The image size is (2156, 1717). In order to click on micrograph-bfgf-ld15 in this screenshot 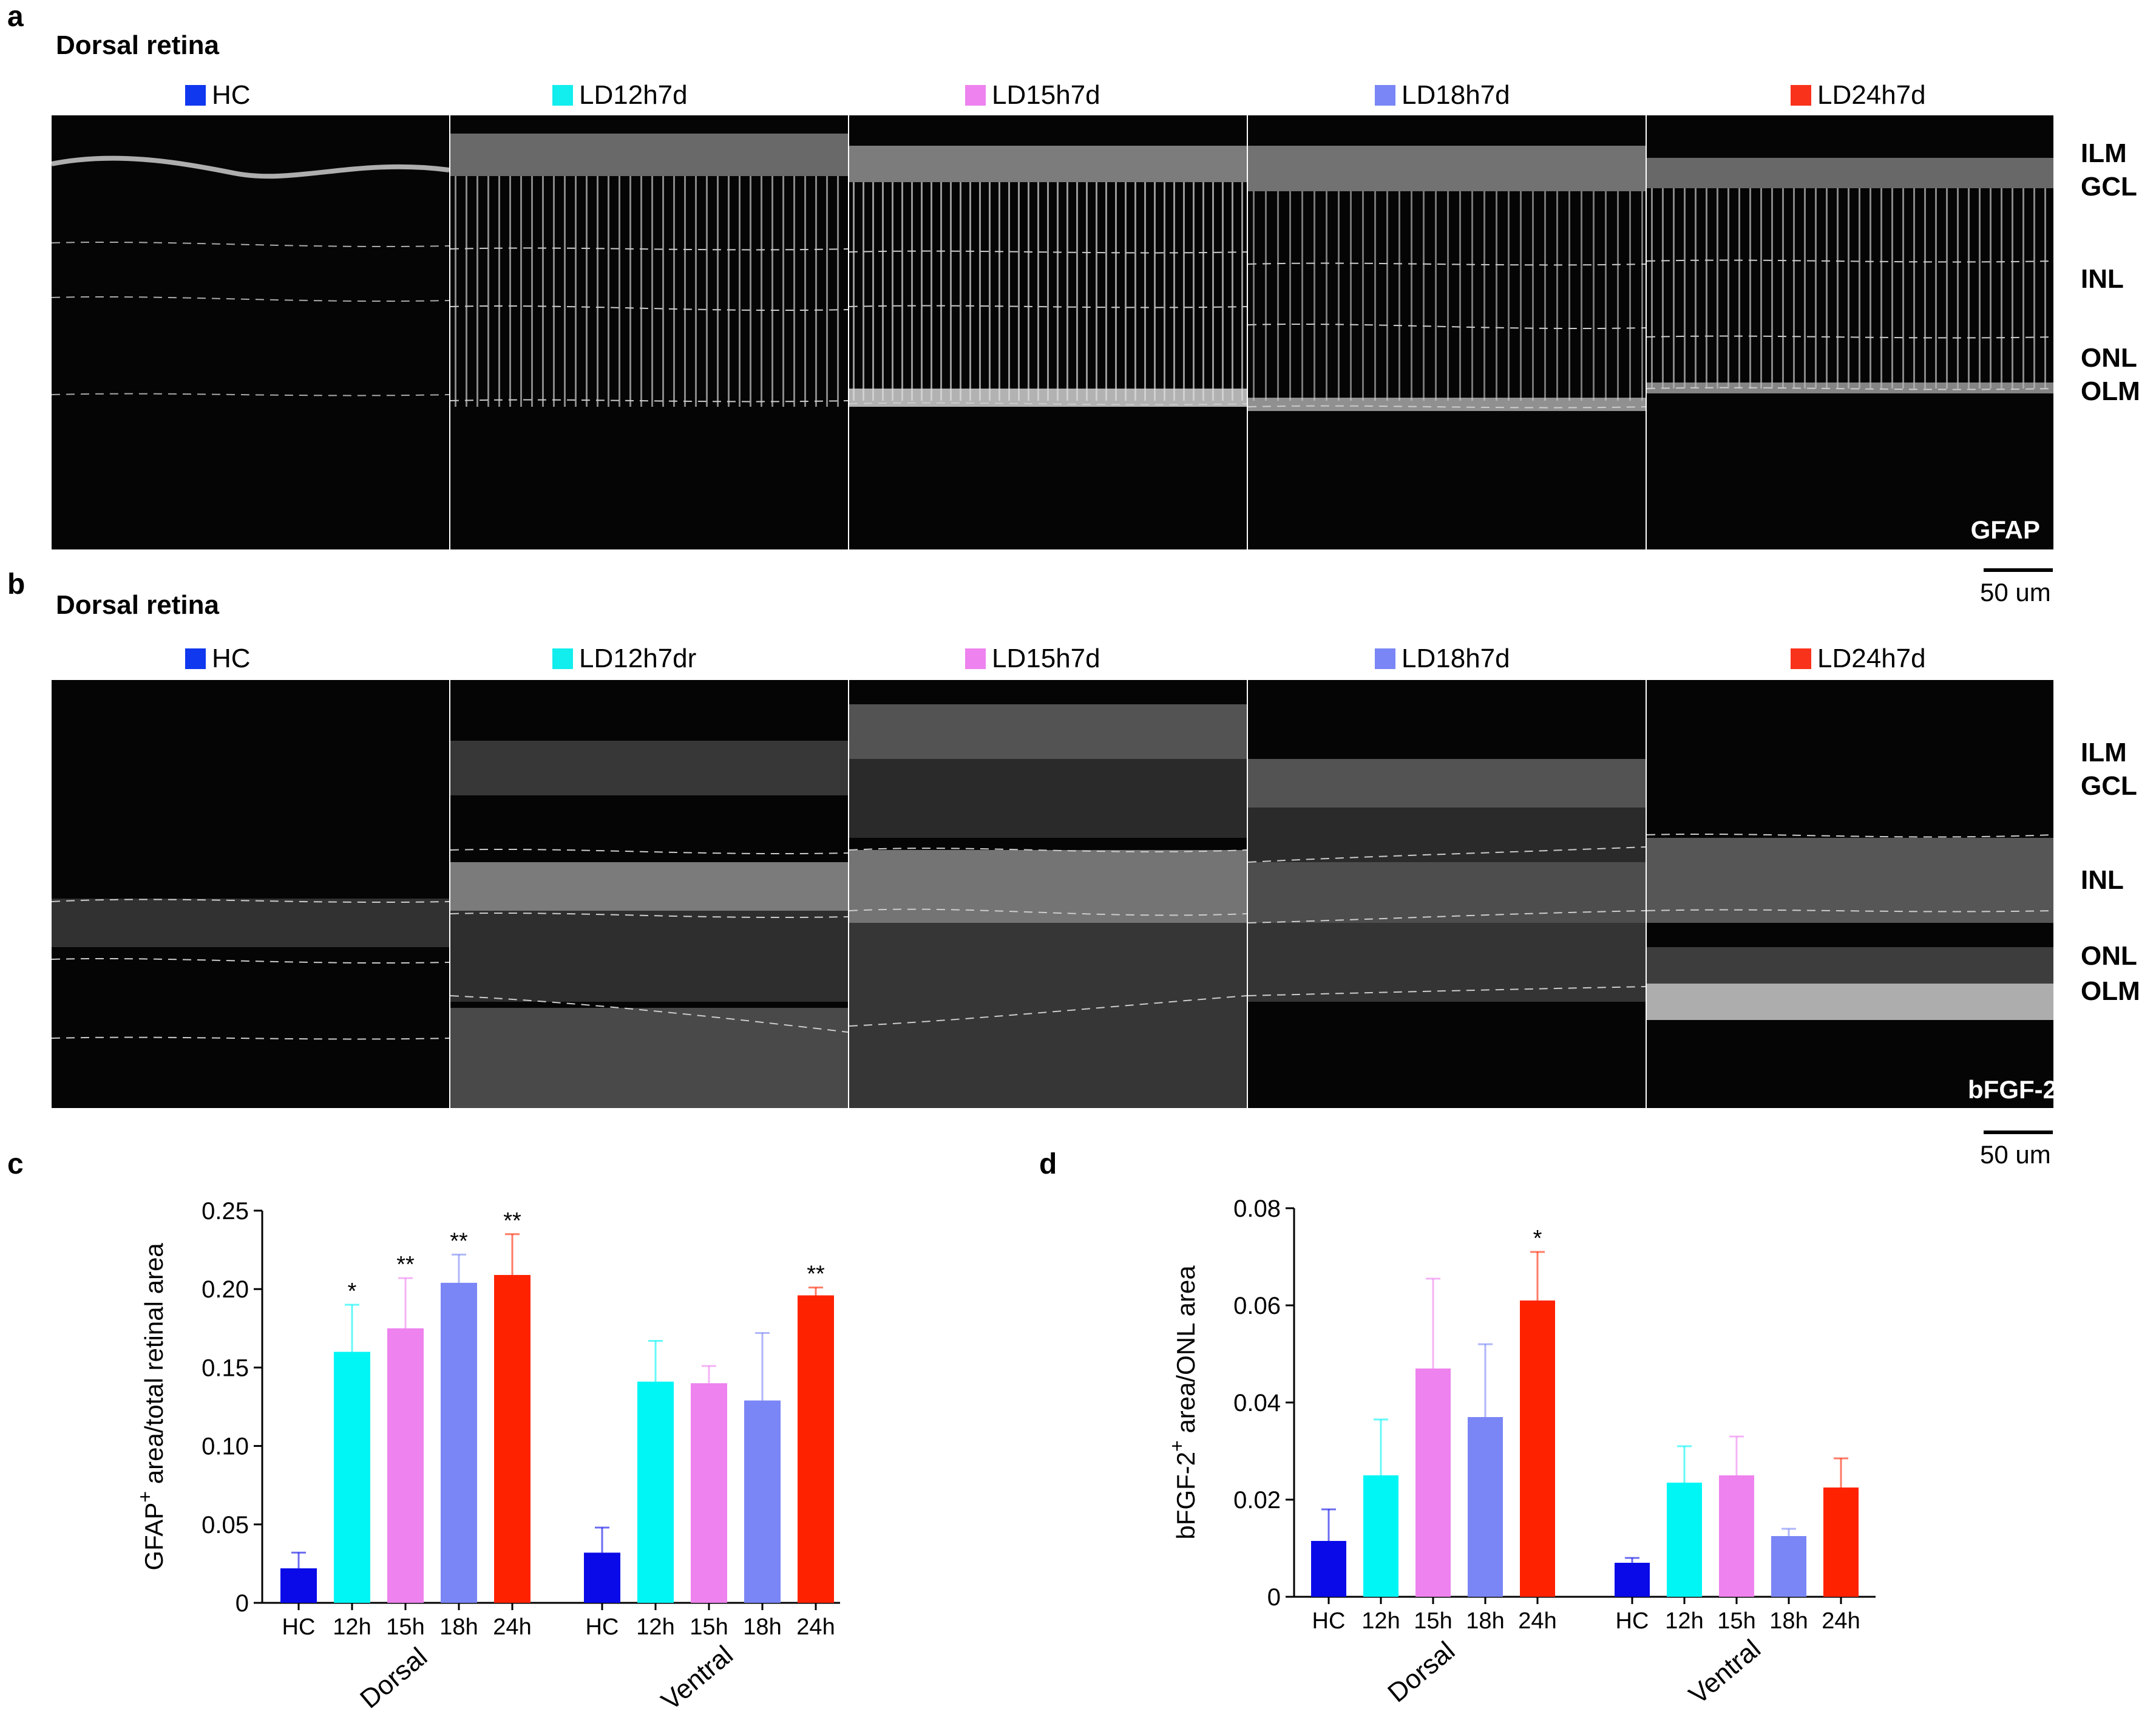, I will do `click(1048, 894)`.